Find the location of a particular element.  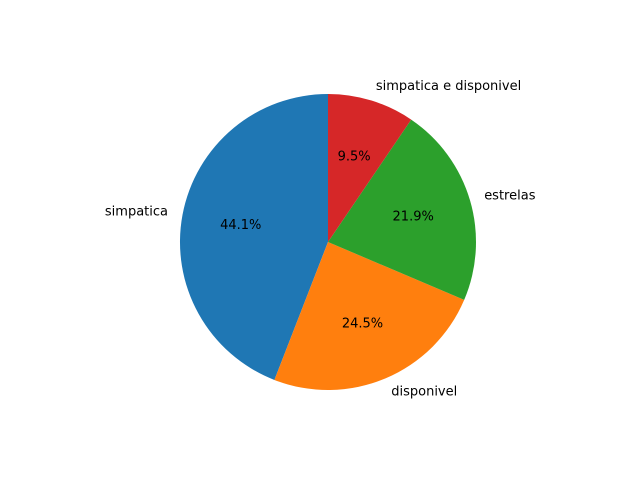

slice-percent-simpatica-e-disponivel: 9.5% is located at coordinates (354, 157).